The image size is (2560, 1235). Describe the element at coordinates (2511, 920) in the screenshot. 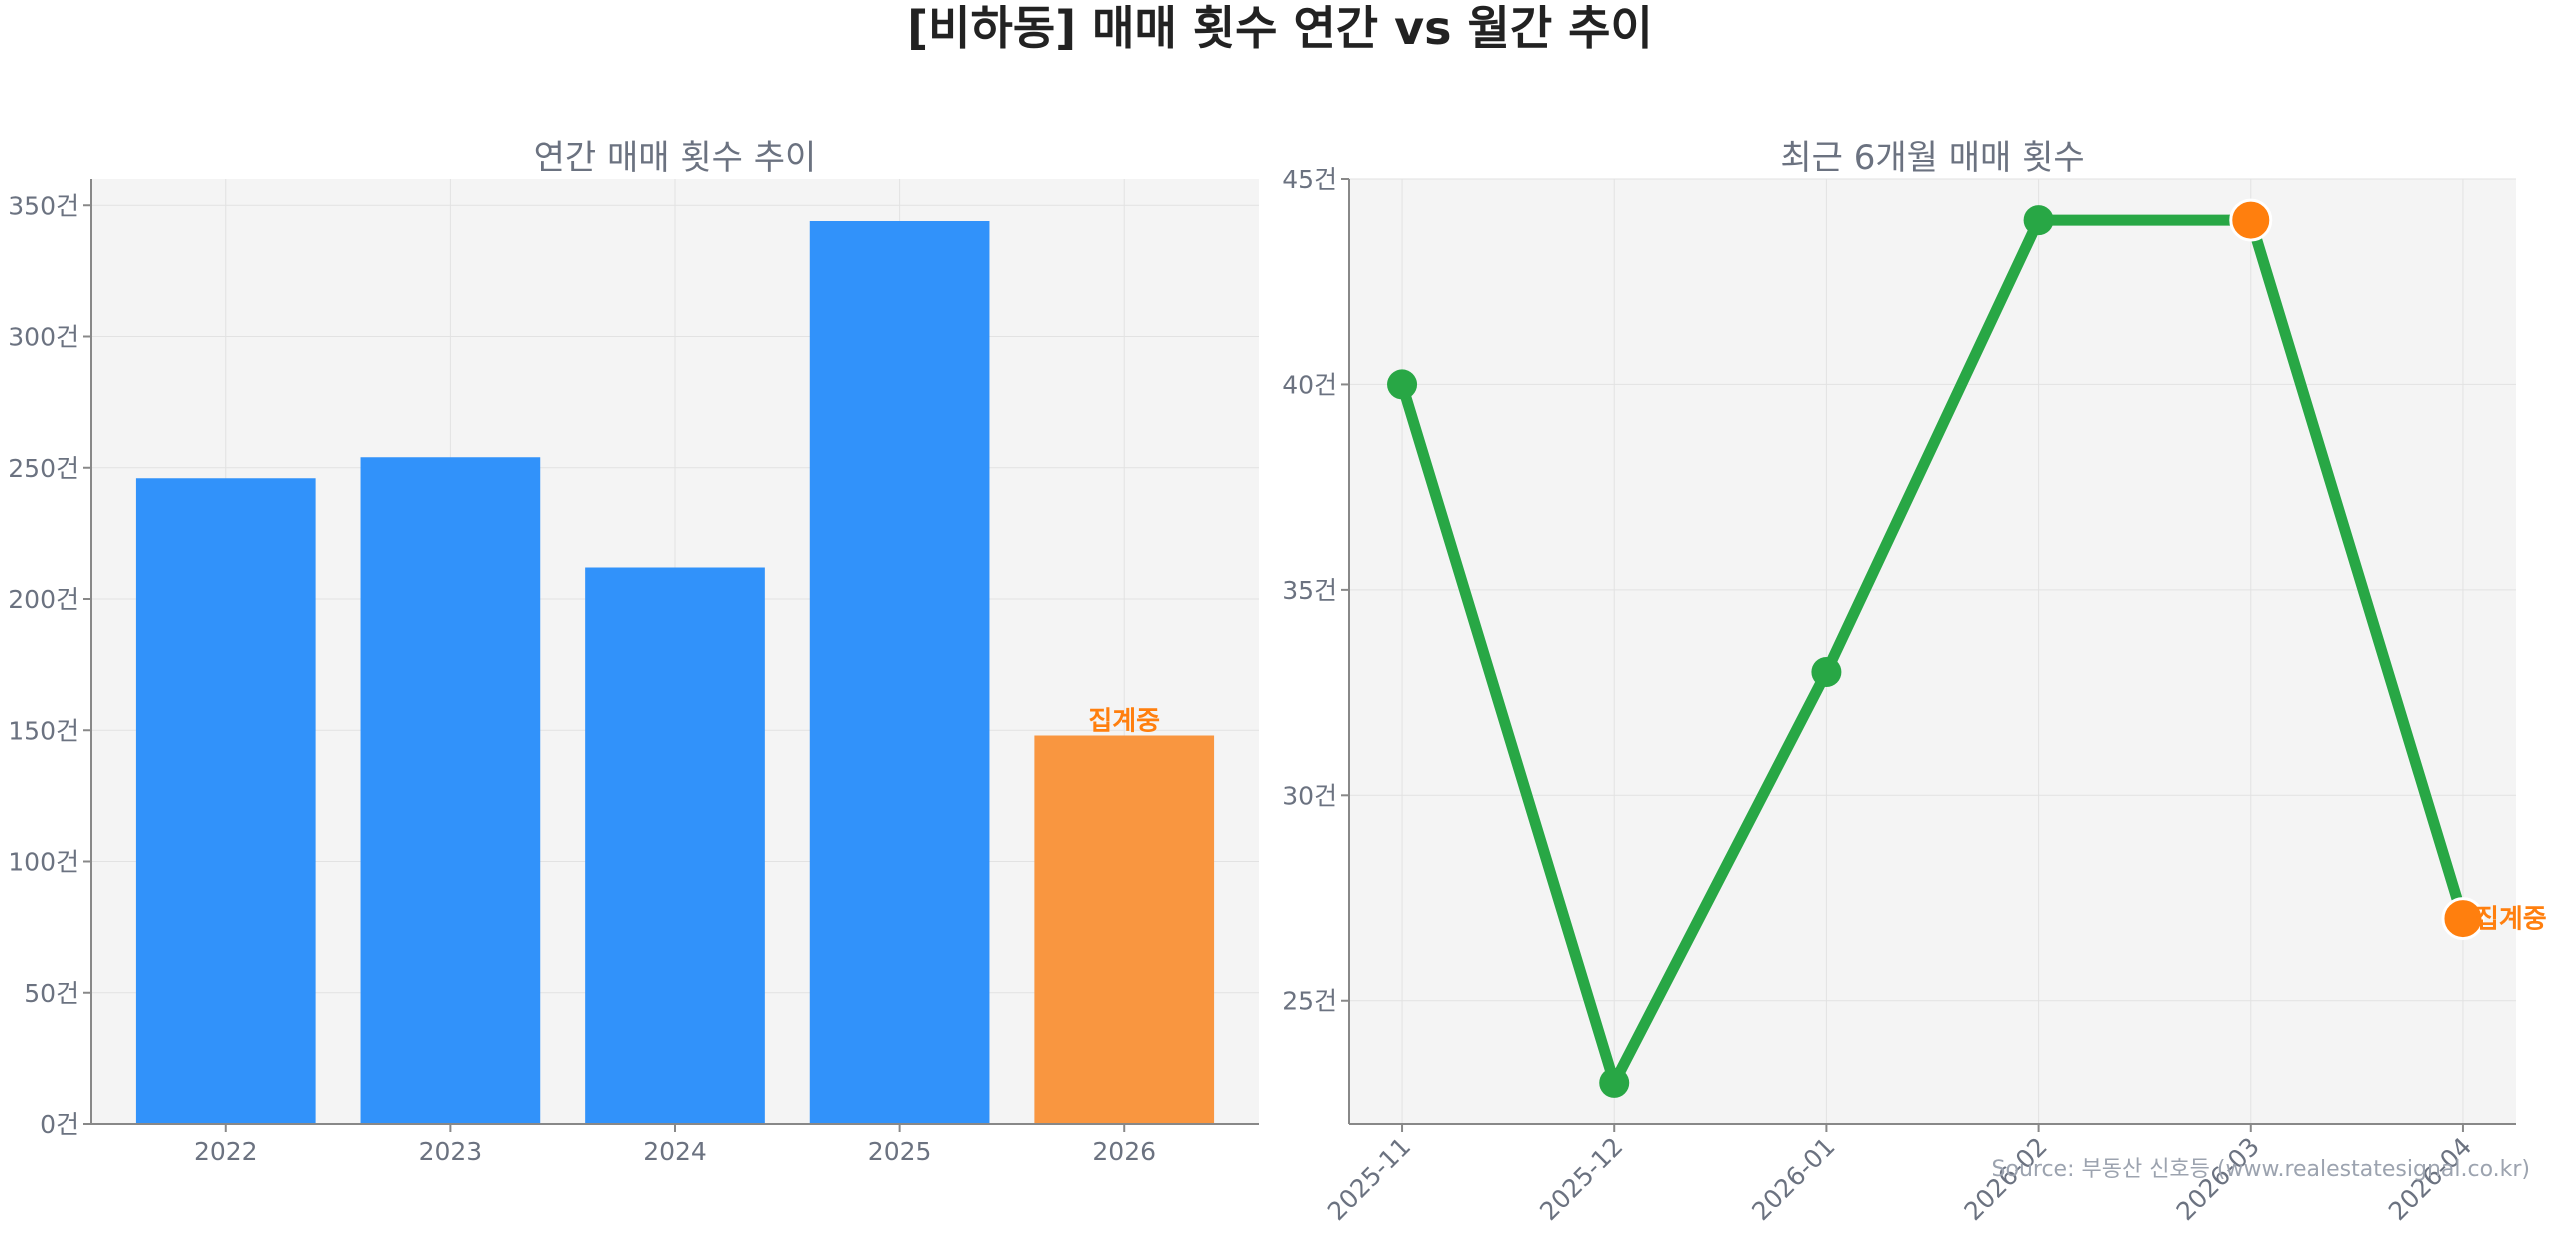

I see `line-pending-label: 집계중` at that location.